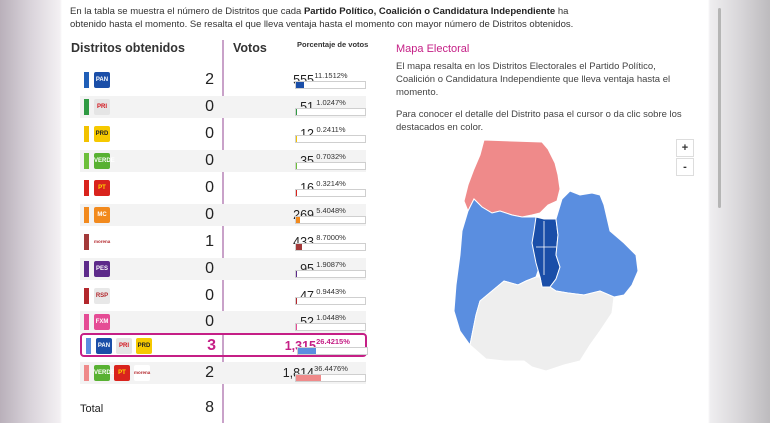 This screenshot has width=770, height=423. Describe the element at coordinates (331, 183) in the screenshot. I see `porcentaje-value: 0.3214%` at that location.